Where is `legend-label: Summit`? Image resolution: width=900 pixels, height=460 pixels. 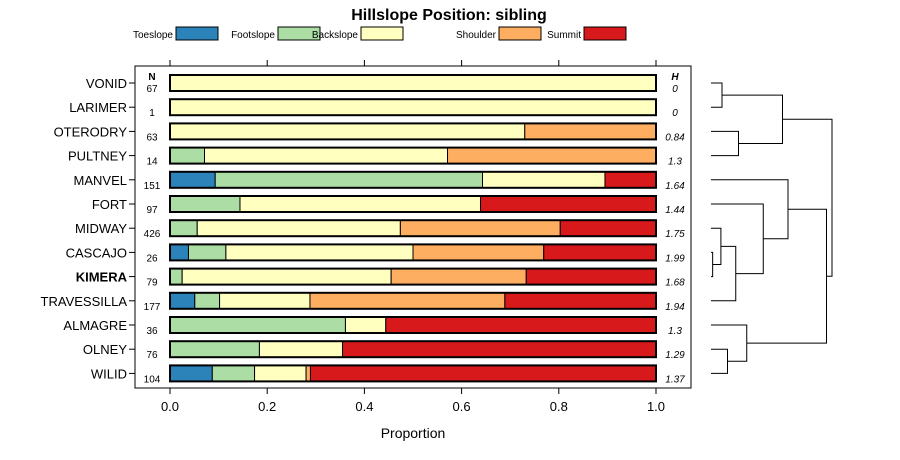 legend-label: Summit is located at coordinates (564, 35).